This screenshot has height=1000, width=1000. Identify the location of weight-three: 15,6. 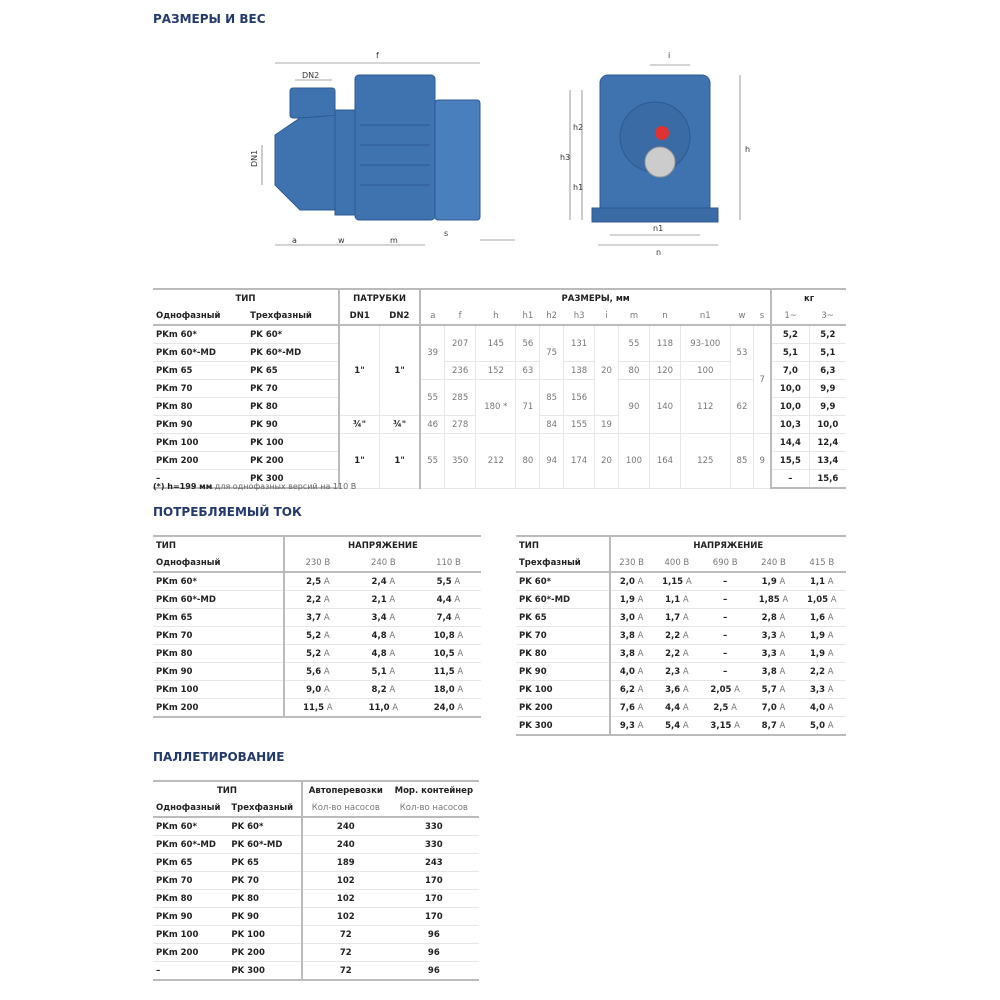
(827, 479).